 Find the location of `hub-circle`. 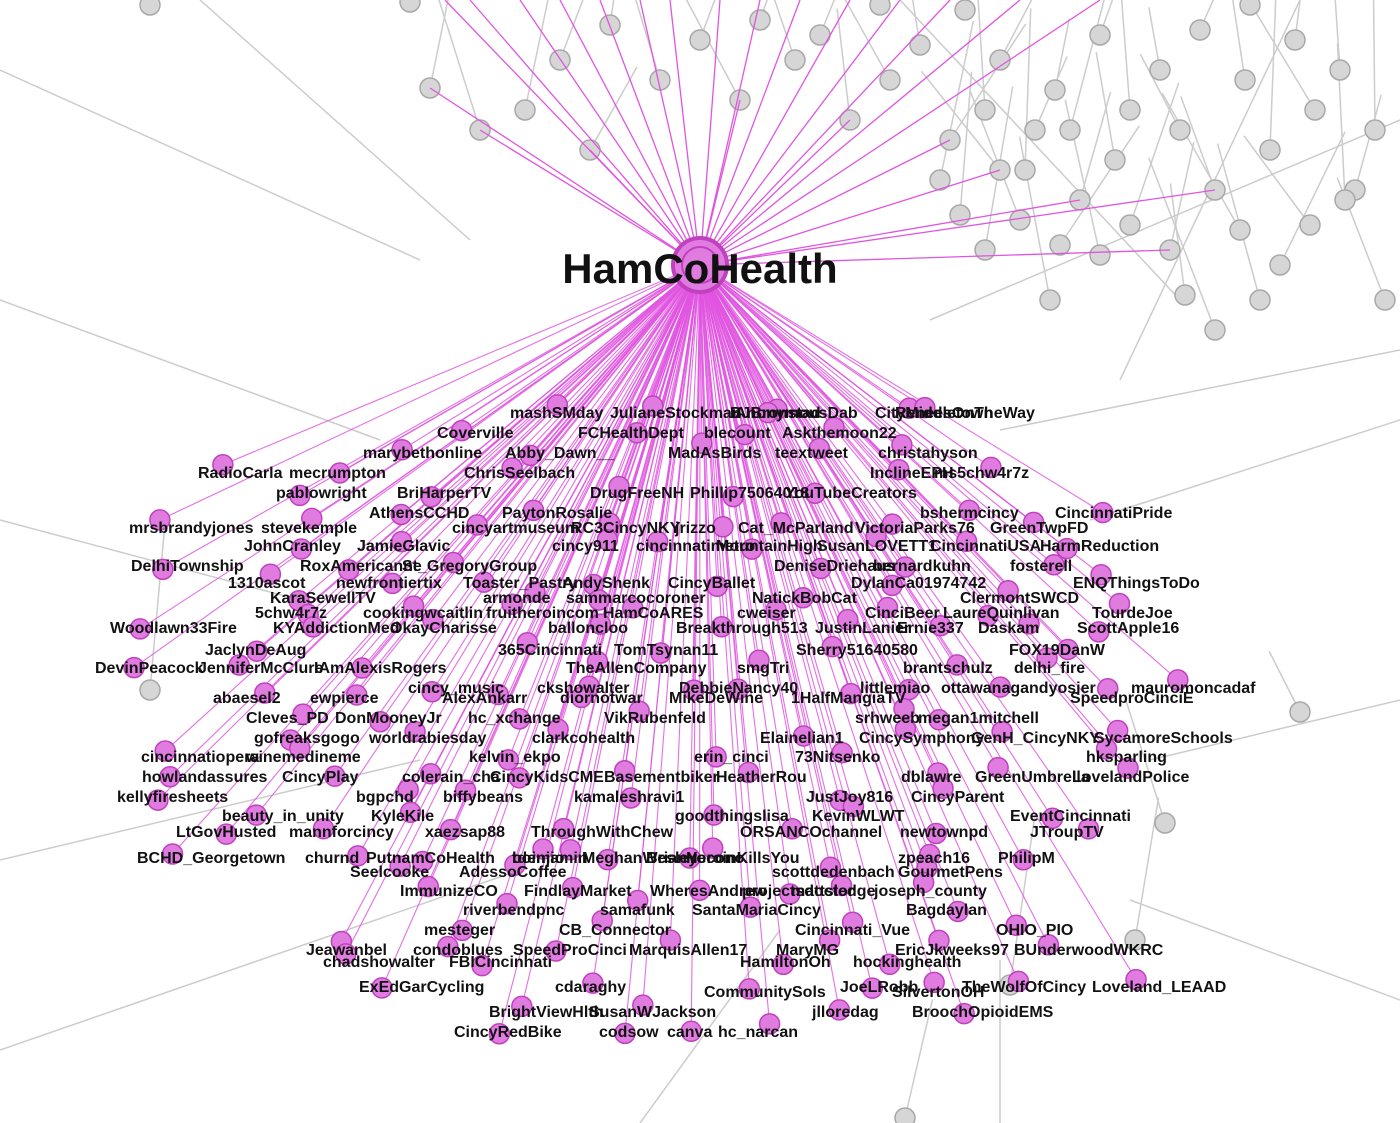

hub-circle is located at coordinates (700, 265).